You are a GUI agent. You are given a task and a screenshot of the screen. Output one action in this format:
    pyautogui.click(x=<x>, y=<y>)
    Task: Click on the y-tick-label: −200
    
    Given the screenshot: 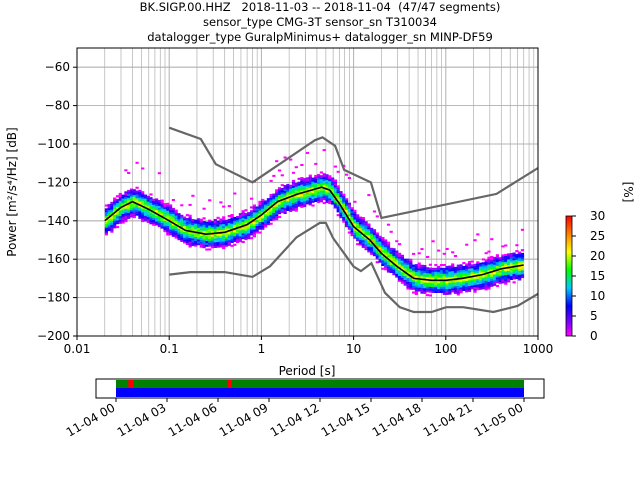 What is the action you would take?
    pyautogui.click(x=53, y=336)
    